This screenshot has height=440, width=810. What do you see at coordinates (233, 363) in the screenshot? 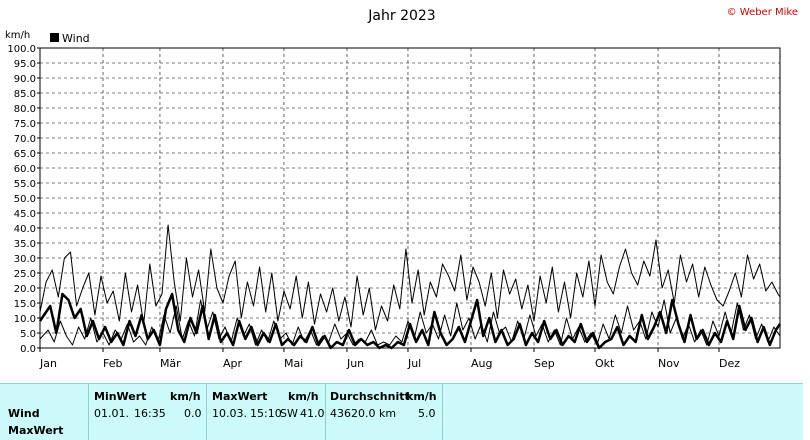
I see `x-tick-label: Apr` at bounding box center [233, 363].